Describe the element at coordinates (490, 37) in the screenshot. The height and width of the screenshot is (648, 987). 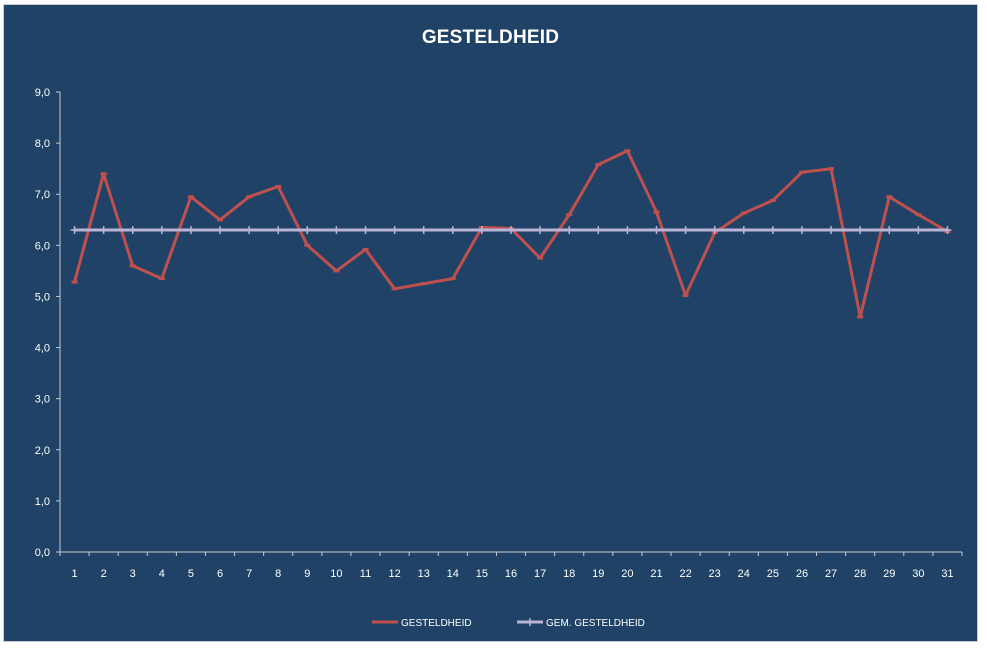
I see `chart-title: GESTELDHEID` at that location.